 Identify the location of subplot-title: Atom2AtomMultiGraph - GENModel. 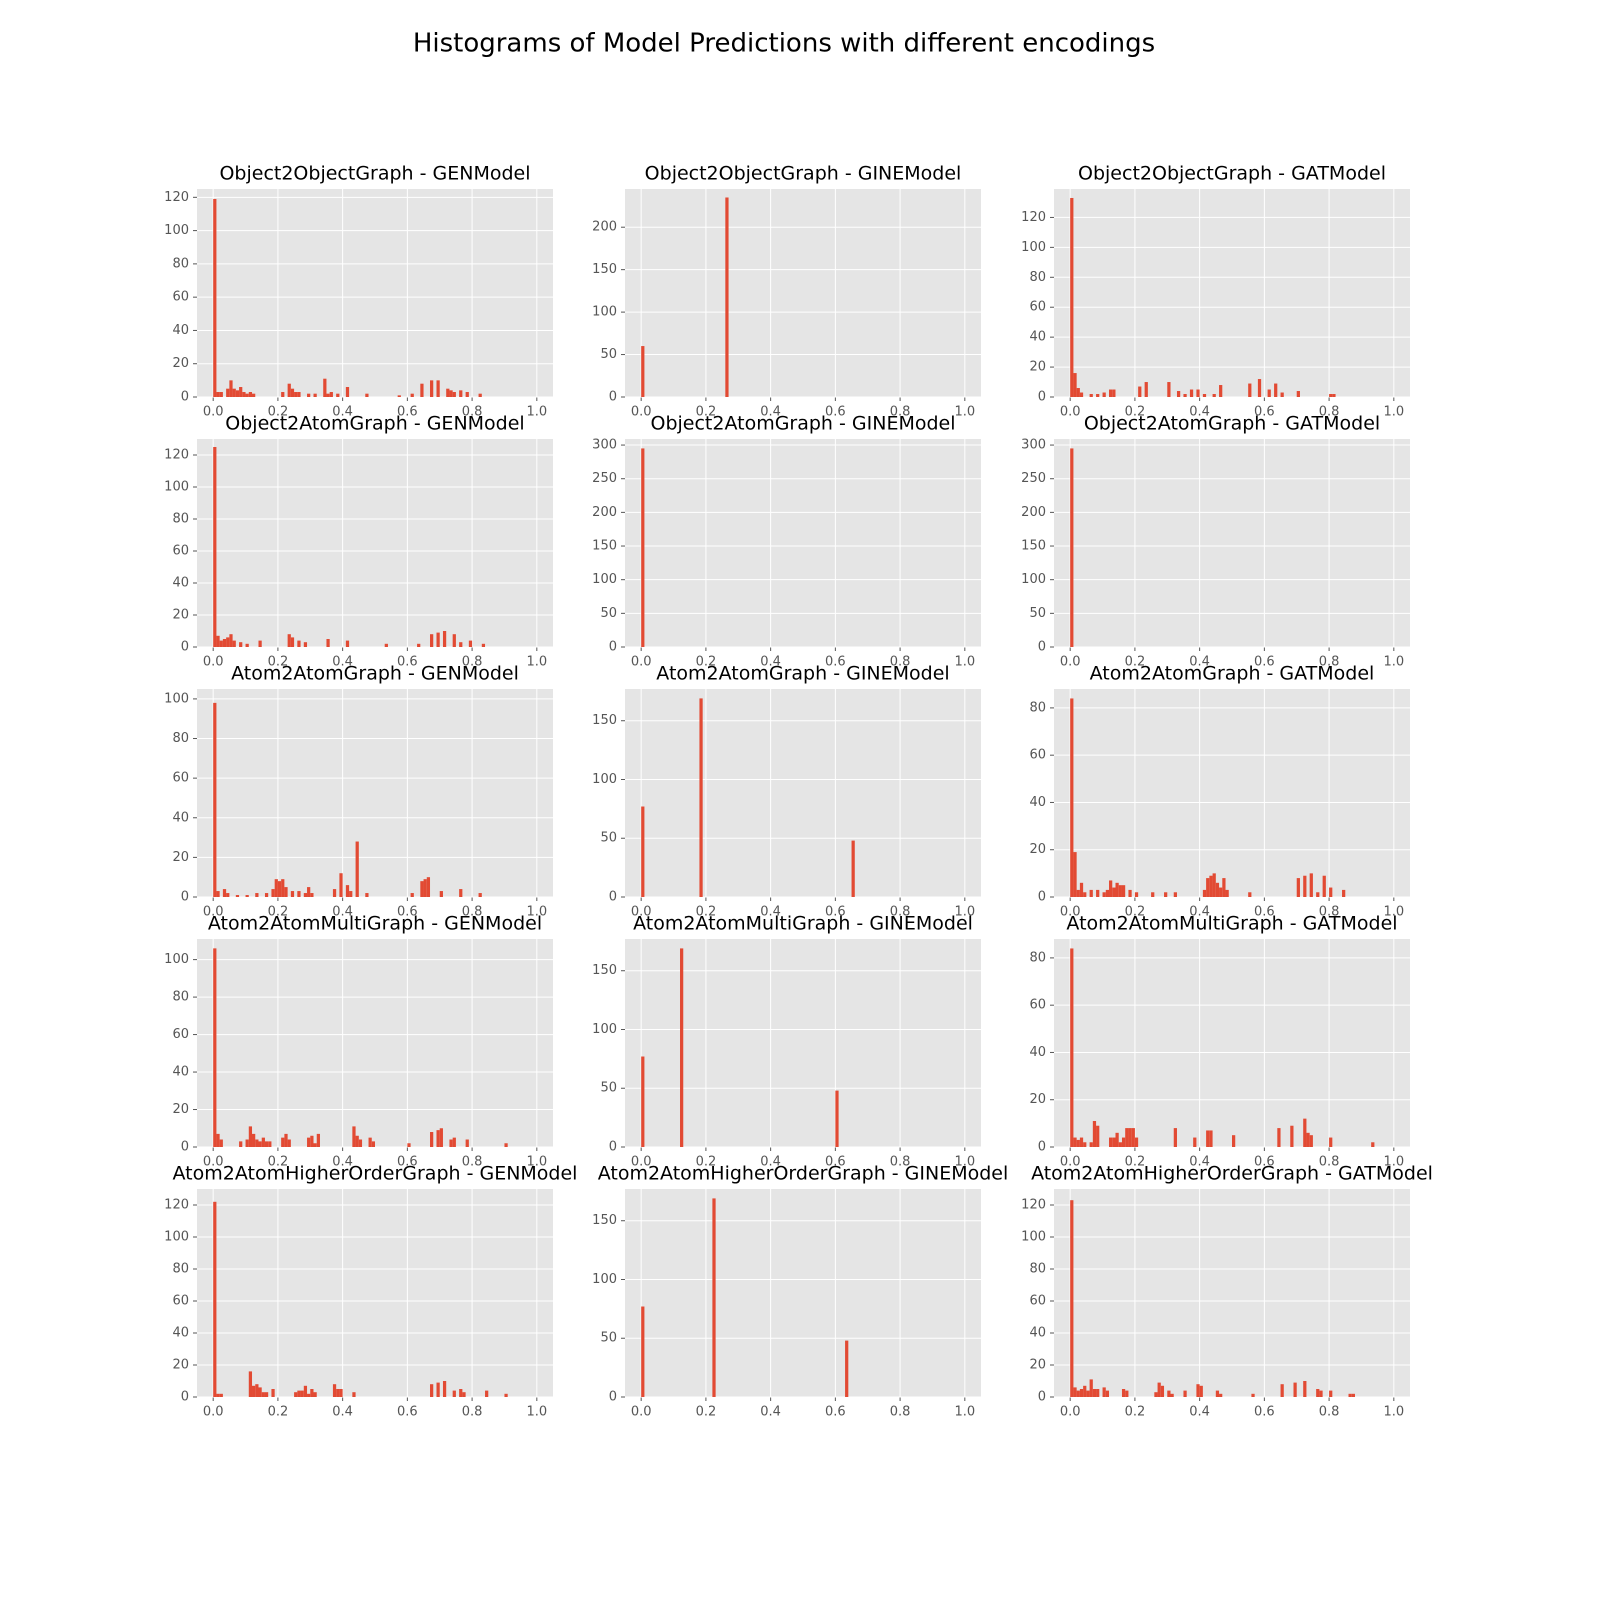
(375, 924).